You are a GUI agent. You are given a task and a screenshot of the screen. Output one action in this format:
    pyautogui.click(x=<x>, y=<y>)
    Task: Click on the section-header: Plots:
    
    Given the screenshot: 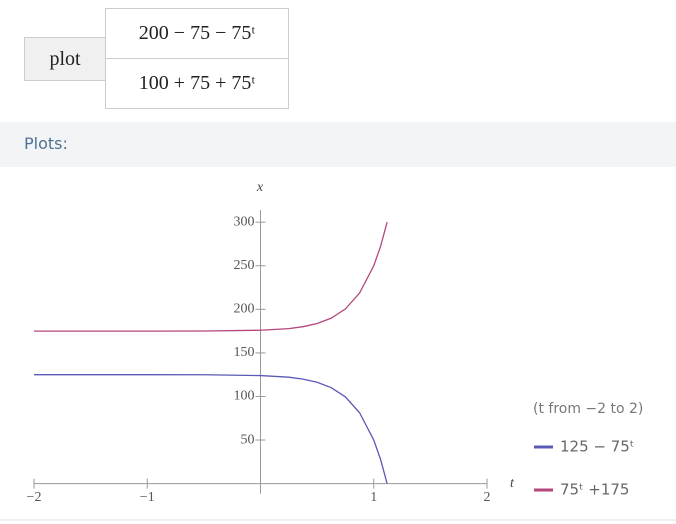 What is the action you would take?
    pyautogui.click(x=338, y=144)
    